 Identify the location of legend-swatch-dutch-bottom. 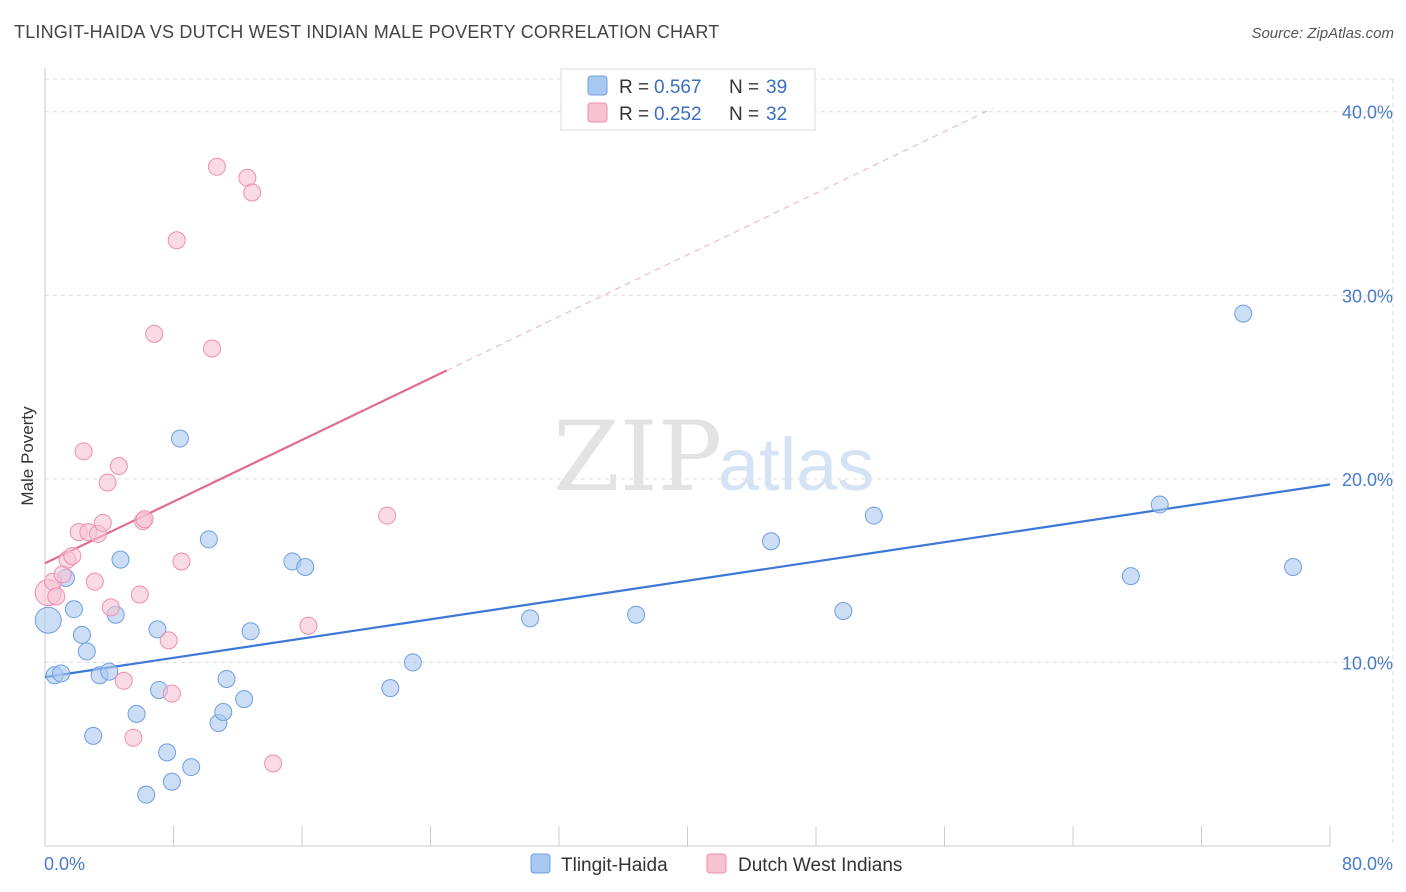
(716, 863).